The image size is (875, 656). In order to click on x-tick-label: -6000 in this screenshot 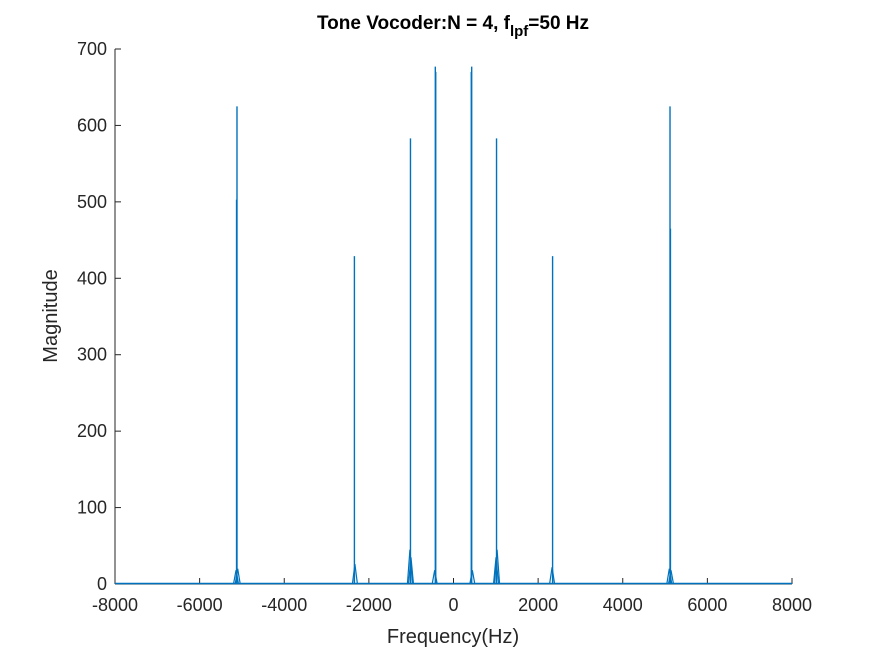, I will do `click(200, 605)`.